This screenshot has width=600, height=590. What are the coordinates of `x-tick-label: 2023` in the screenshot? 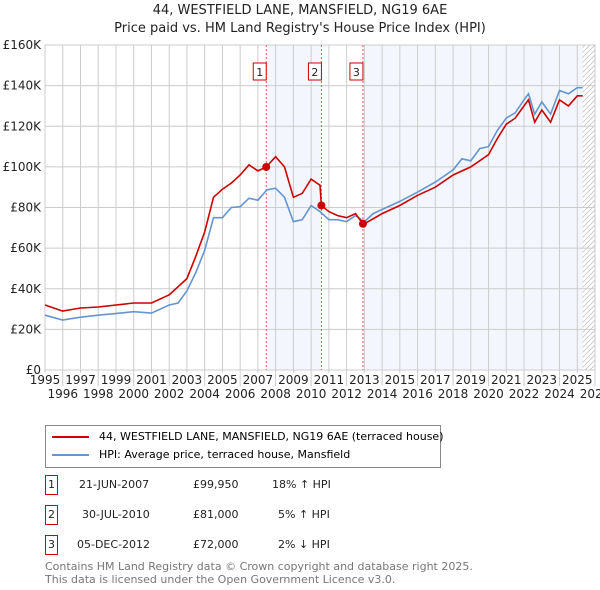 It's located at (542, 380).